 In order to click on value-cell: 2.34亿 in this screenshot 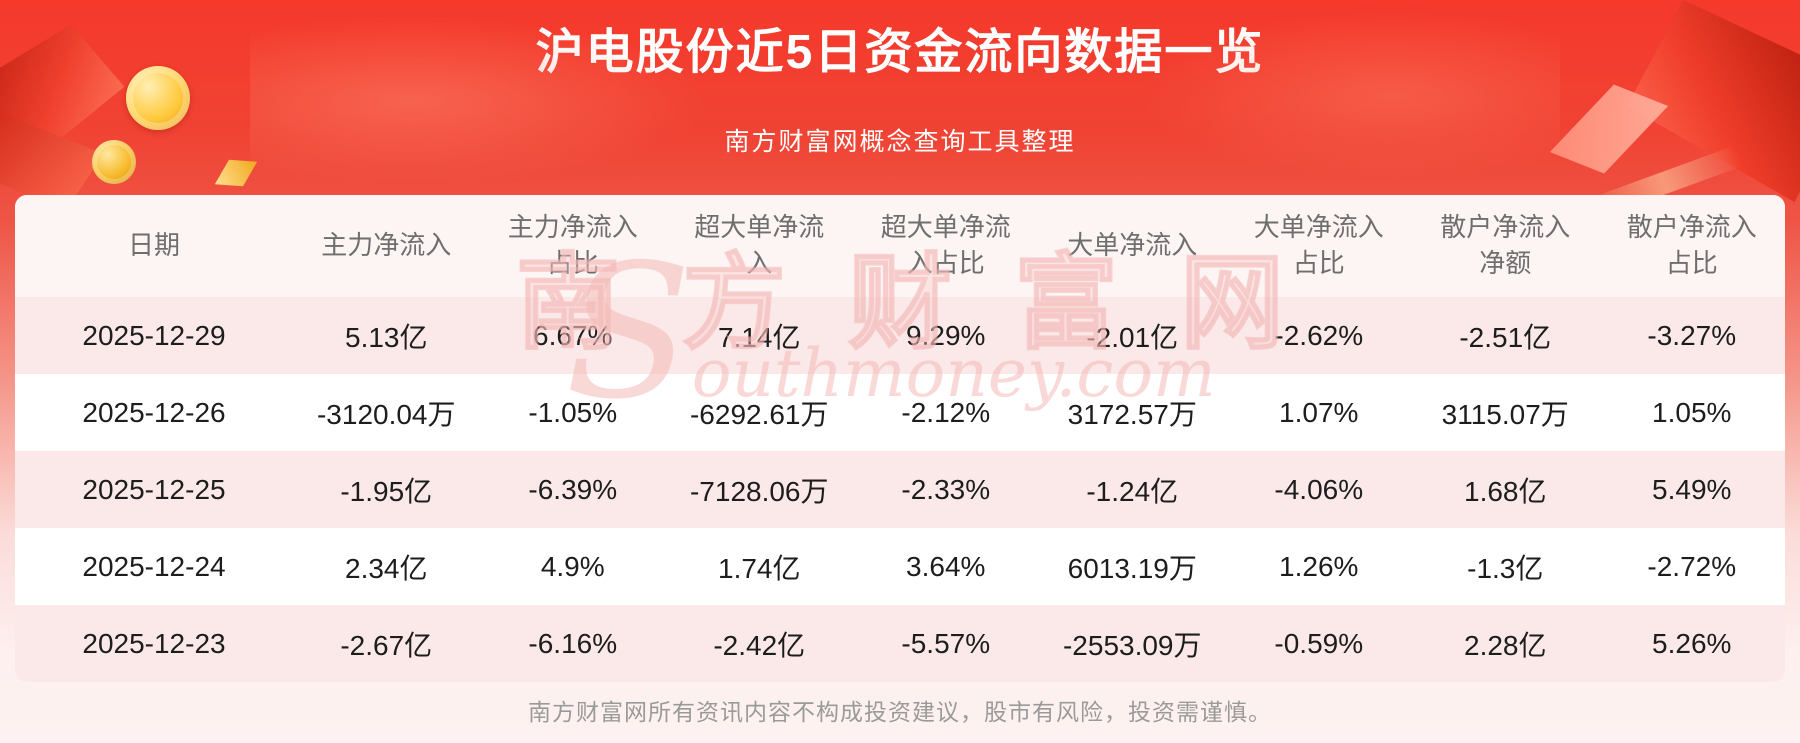, I will do `click(386, 568)`.